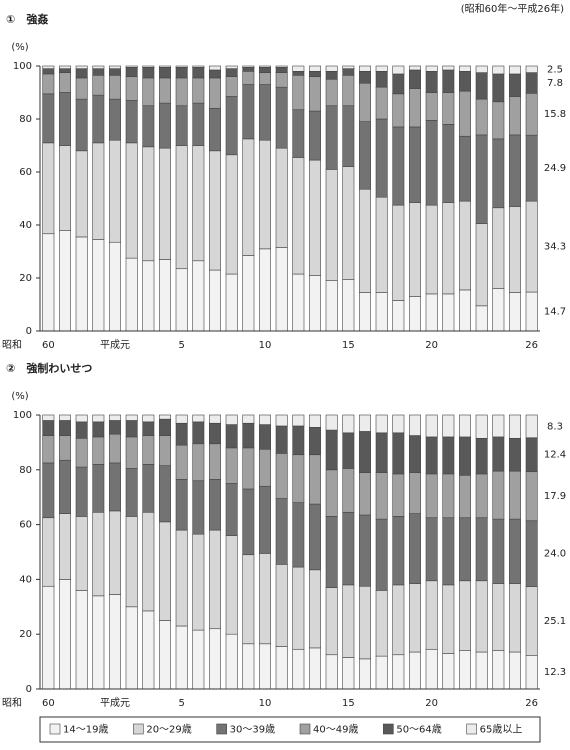  Describe the element at coordinates (512, 8) in the screenshot. I see `period-note: (昭和60年～平成26年)` at that location.